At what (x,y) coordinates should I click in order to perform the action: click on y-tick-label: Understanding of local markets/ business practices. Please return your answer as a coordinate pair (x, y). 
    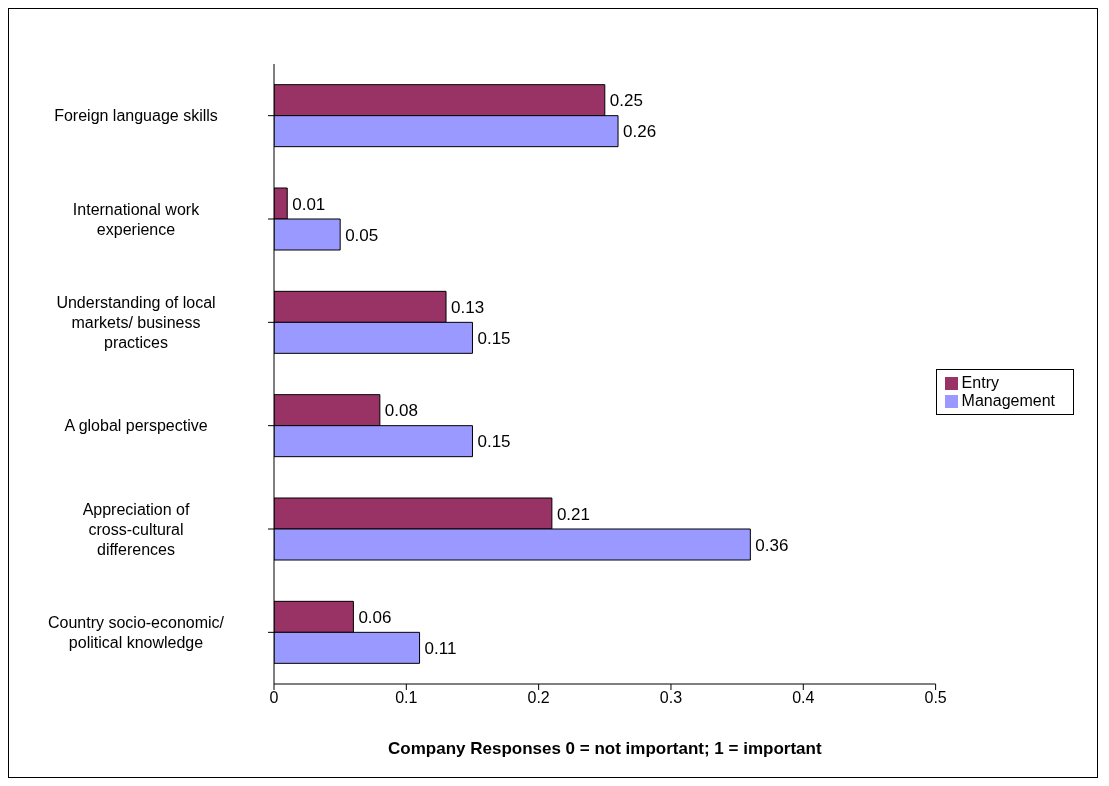
    Looking at the image, I should click on (136, 322).